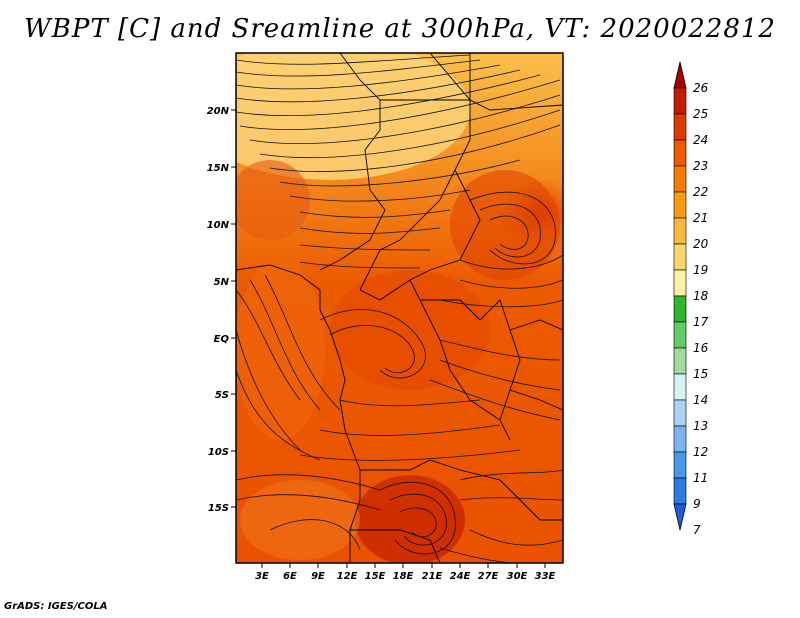 The width and height of the screenshot is (800, 618). I want to click on lat-label: 10S, so click(218, 452).